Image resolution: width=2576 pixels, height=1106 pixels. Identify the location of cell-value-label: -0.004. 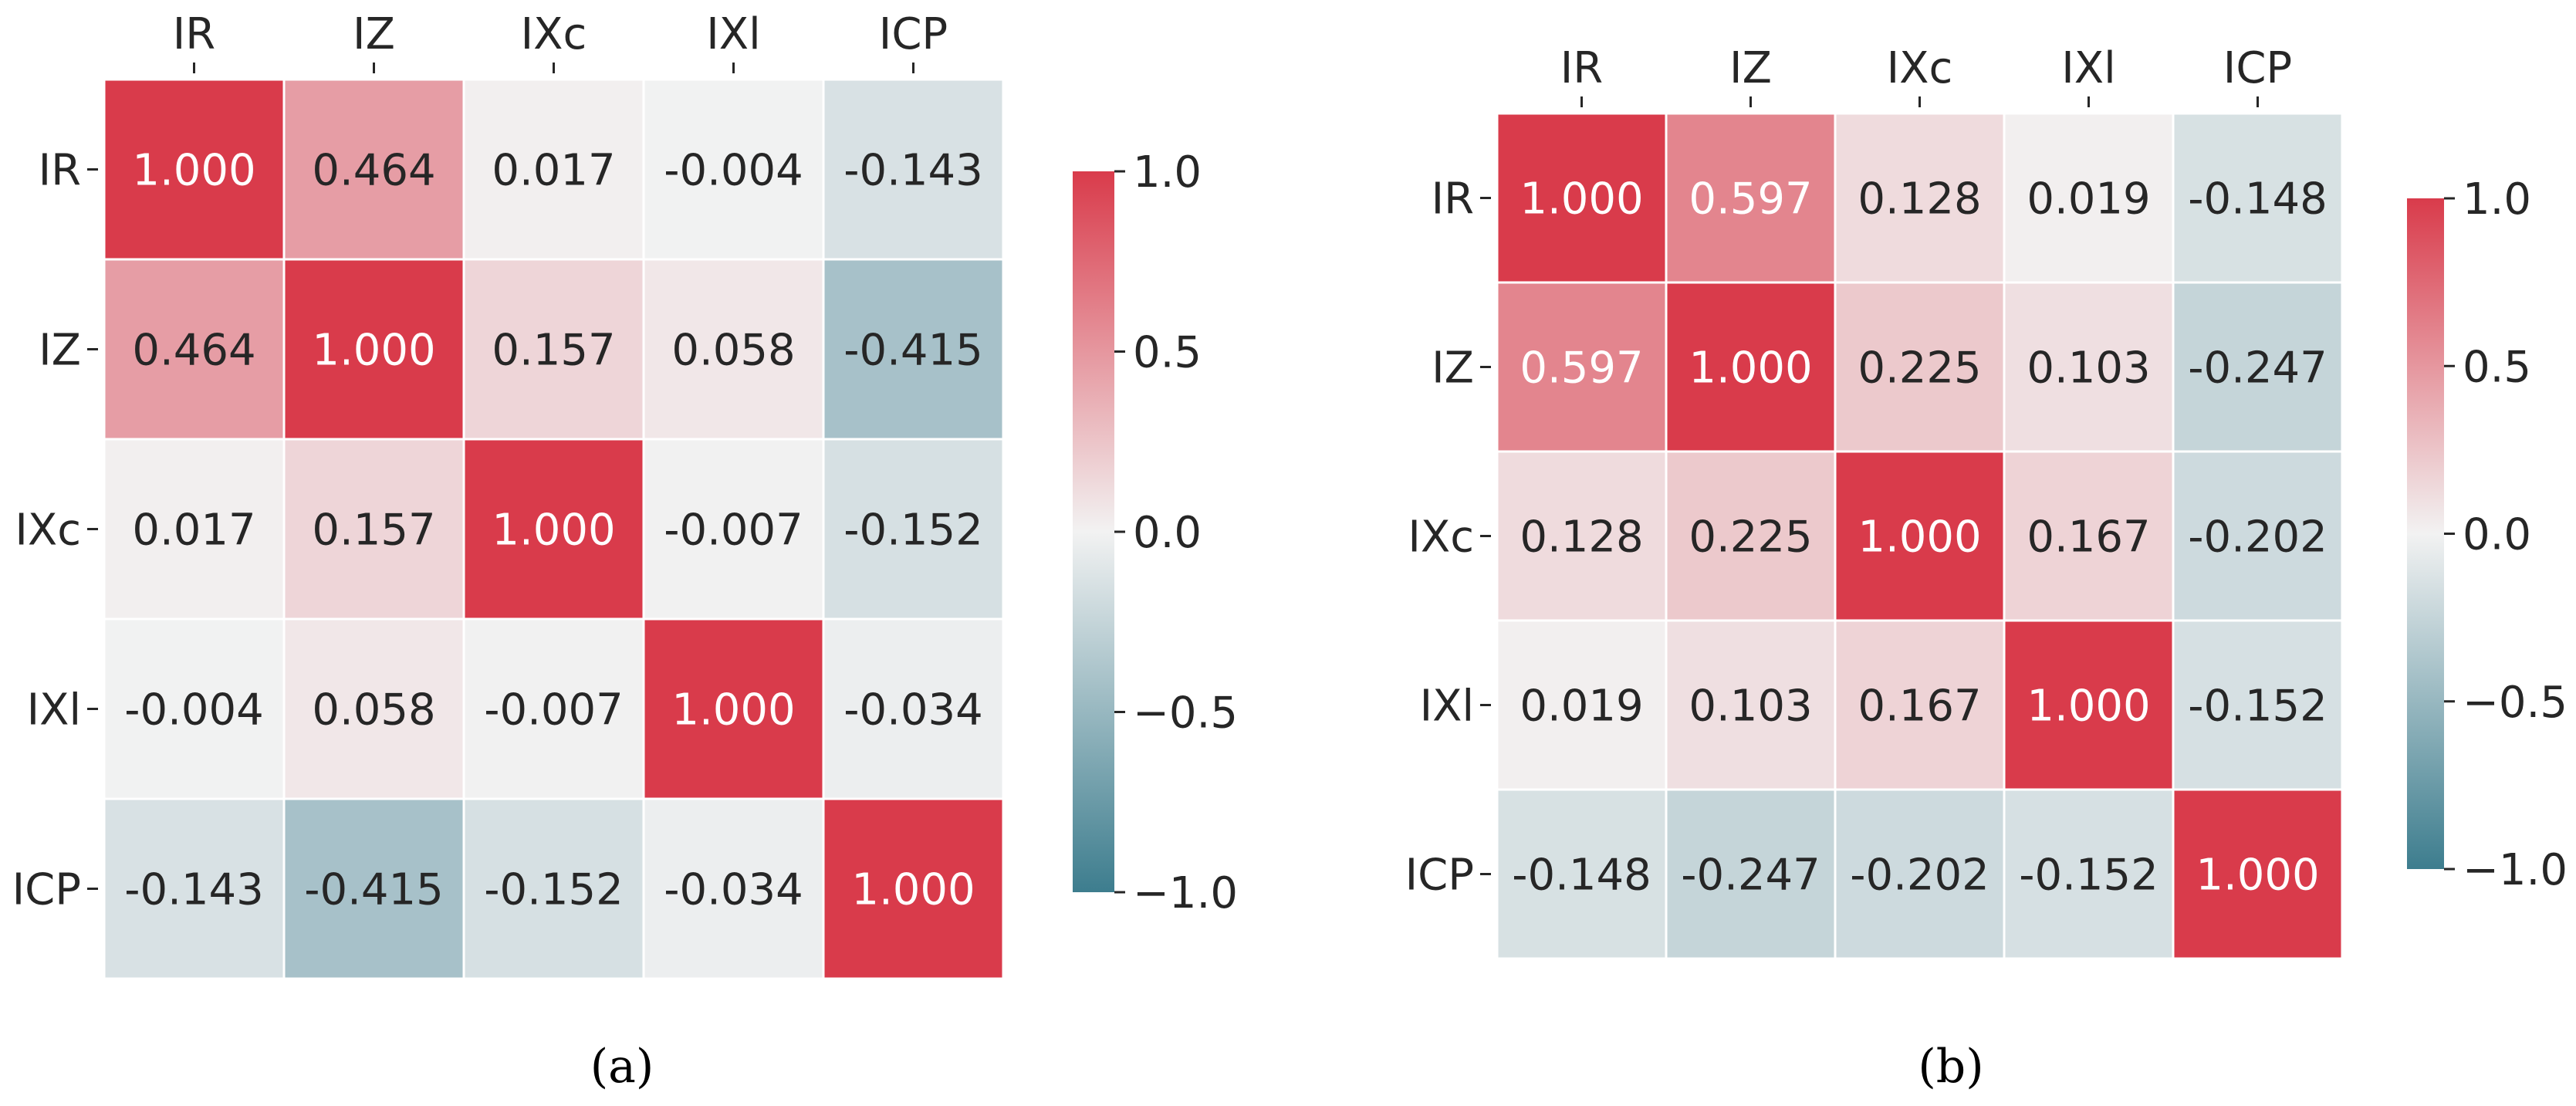
(194, 710).